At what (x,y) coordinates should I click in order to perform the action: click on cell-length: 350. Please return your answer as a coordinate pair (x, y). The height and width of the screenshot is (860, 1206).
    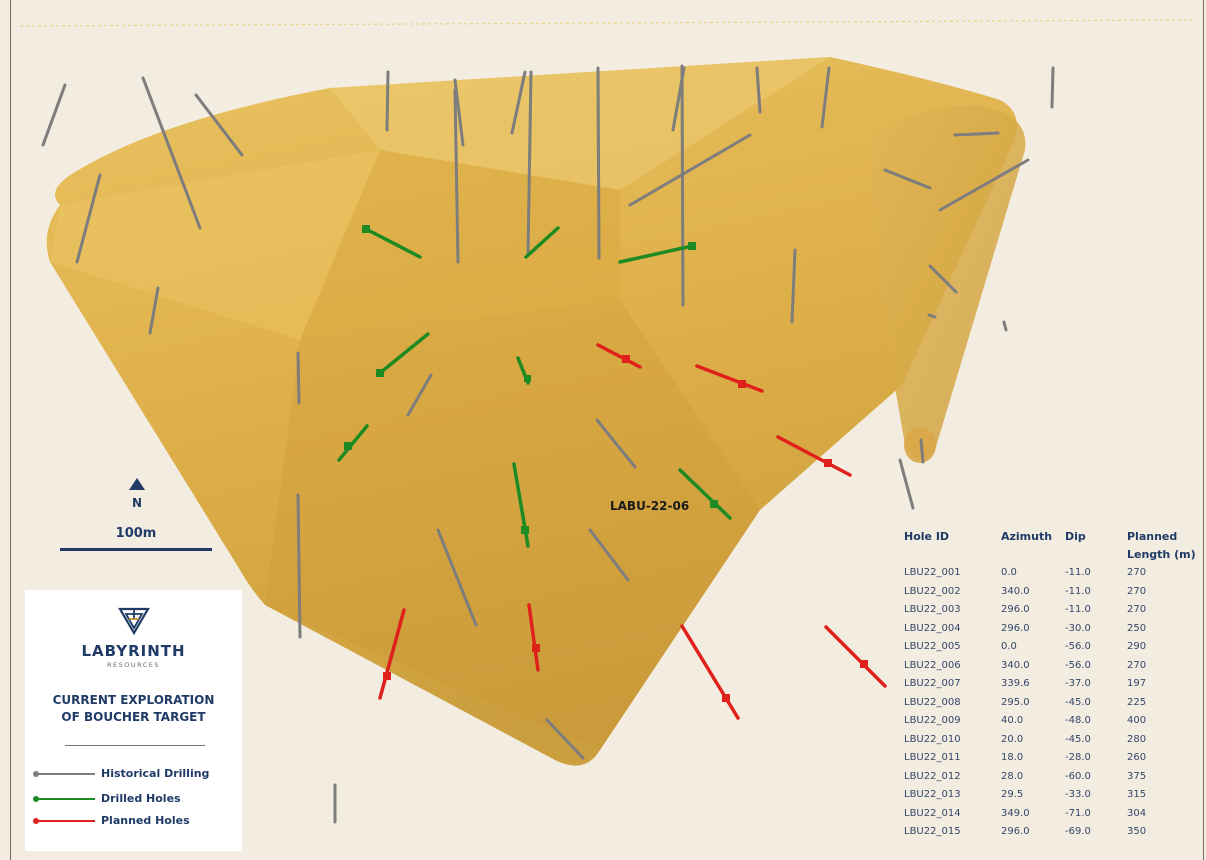
    Looking at the image, I should click on (1137, 831).